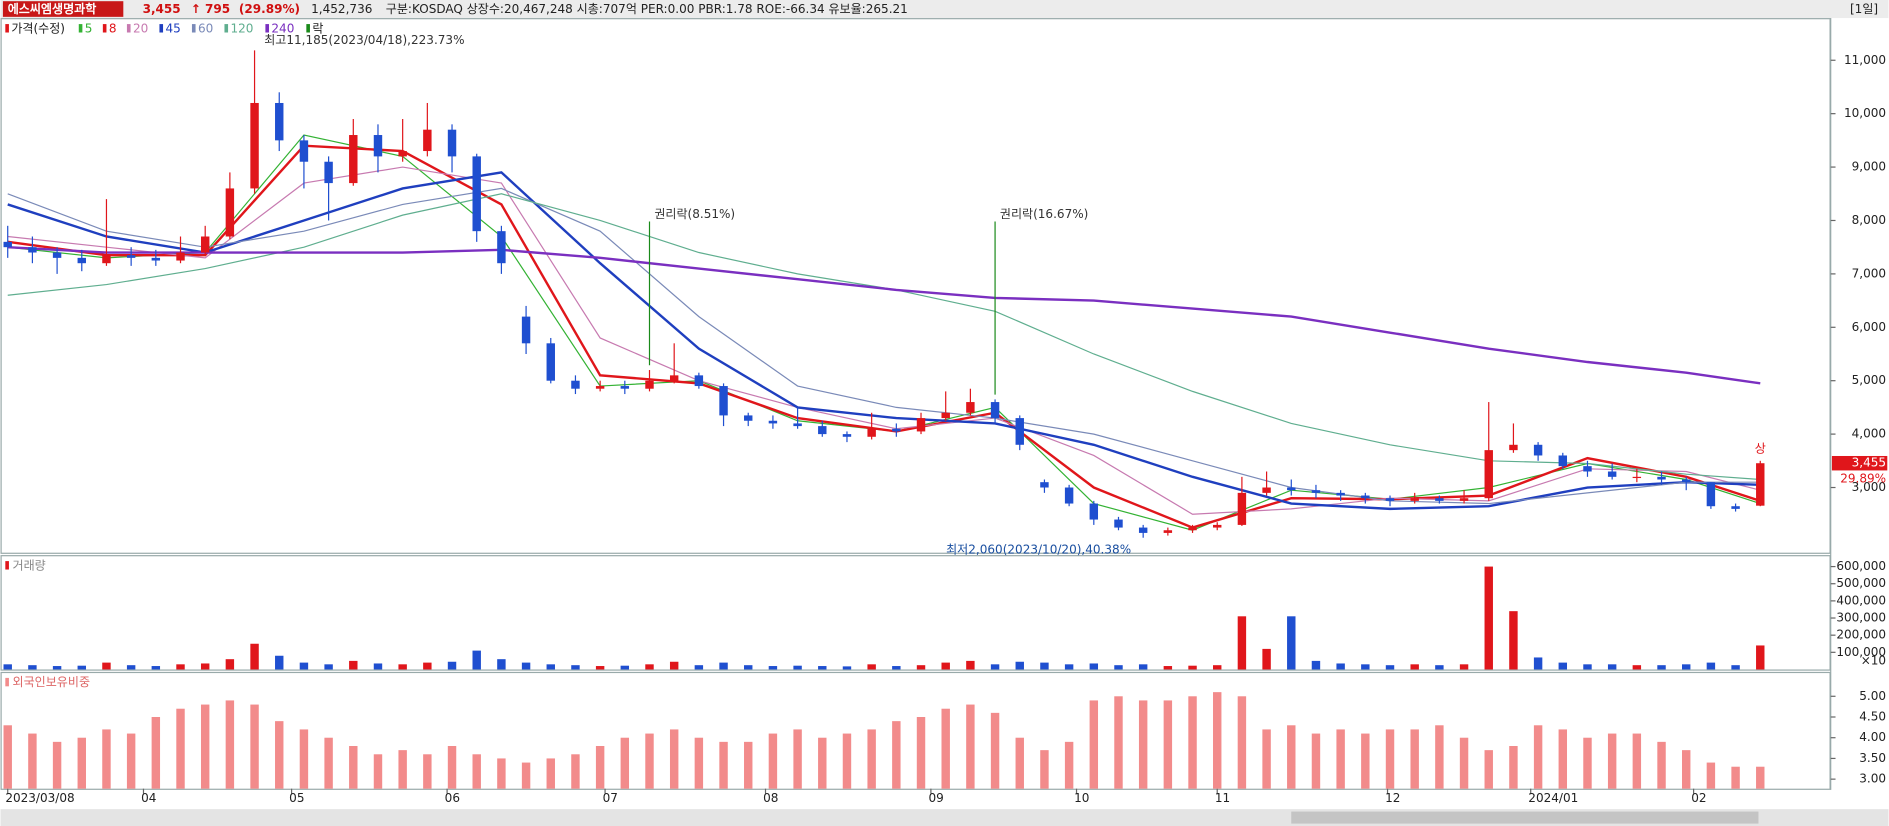 This screenshot has width=1889, height=826. What do you see at coordinates (1861, 600) in the screenshot?
I see `y-tick-label: 400,000` at bounding box center [1861, 600].